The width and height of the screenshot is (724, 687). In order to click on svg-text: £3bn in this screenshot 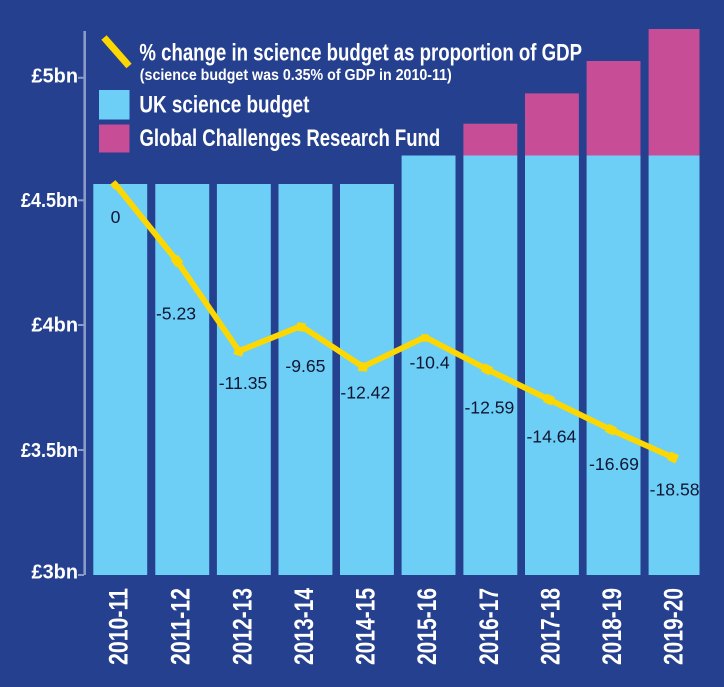, I will do `click(55, 573)`.